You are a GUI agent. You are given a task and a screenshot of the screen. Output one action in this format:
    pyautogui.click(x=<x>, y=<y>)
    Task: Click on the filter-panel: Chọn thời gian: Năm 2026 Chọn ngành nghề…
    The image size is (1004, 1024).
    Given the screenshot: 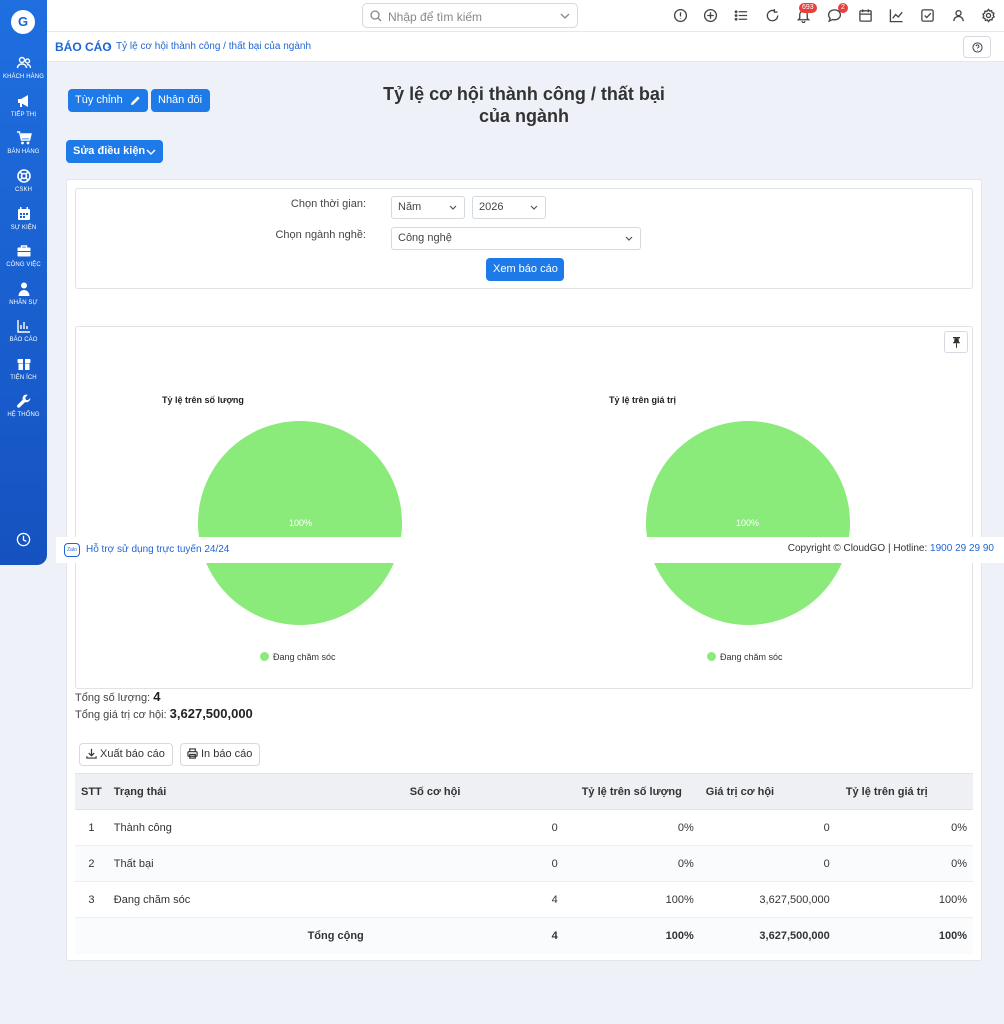 What is the action you would take?
    pyautogui.click(x=524, y=238)
    